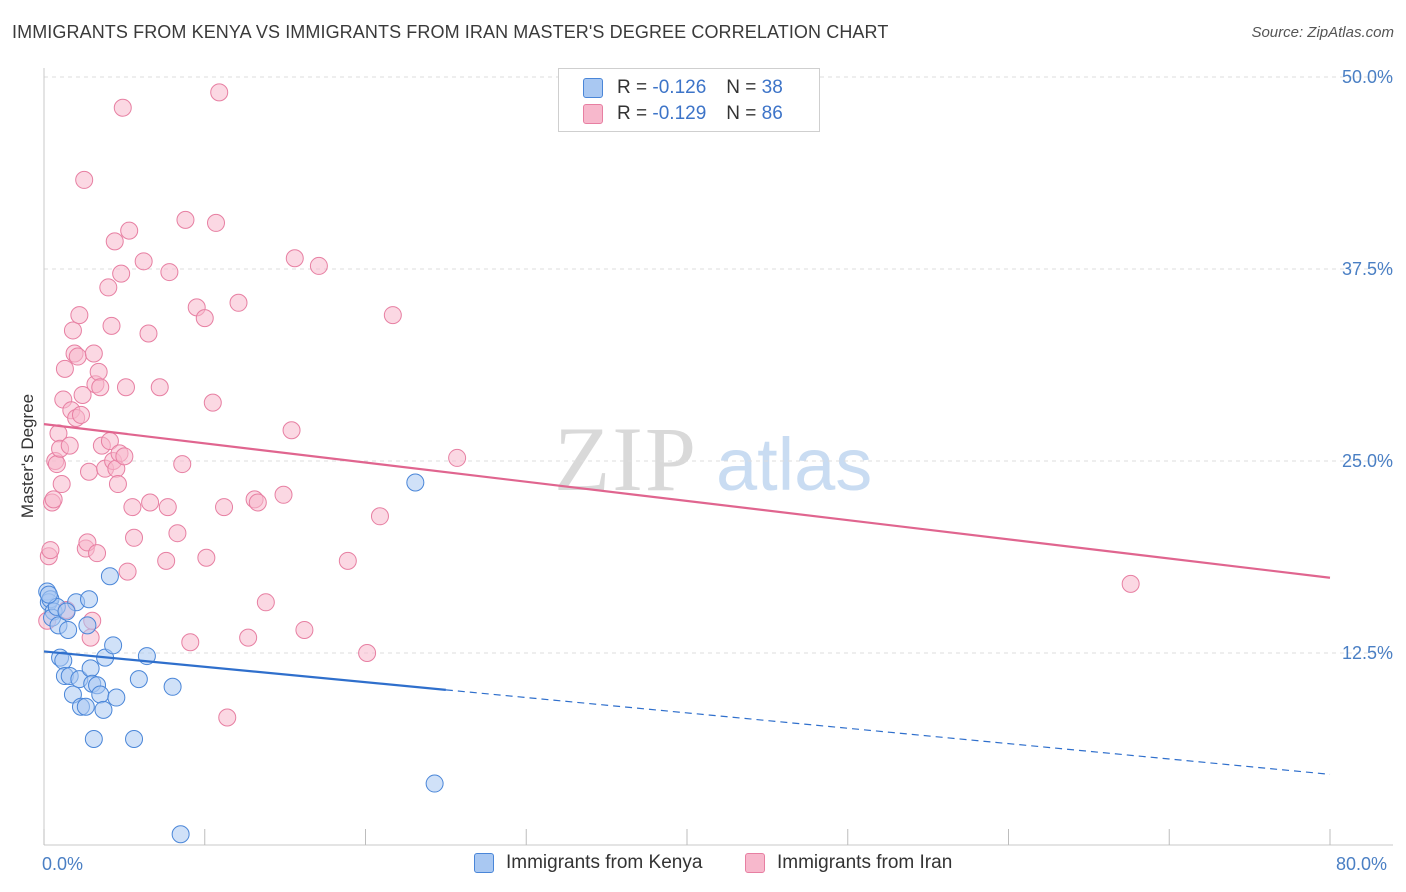 This screenshot has height=892, width=1406. Describe the element at coordinates (679, 87) in the screenshot. I see `kenya-r-value: -0.126` at that location.